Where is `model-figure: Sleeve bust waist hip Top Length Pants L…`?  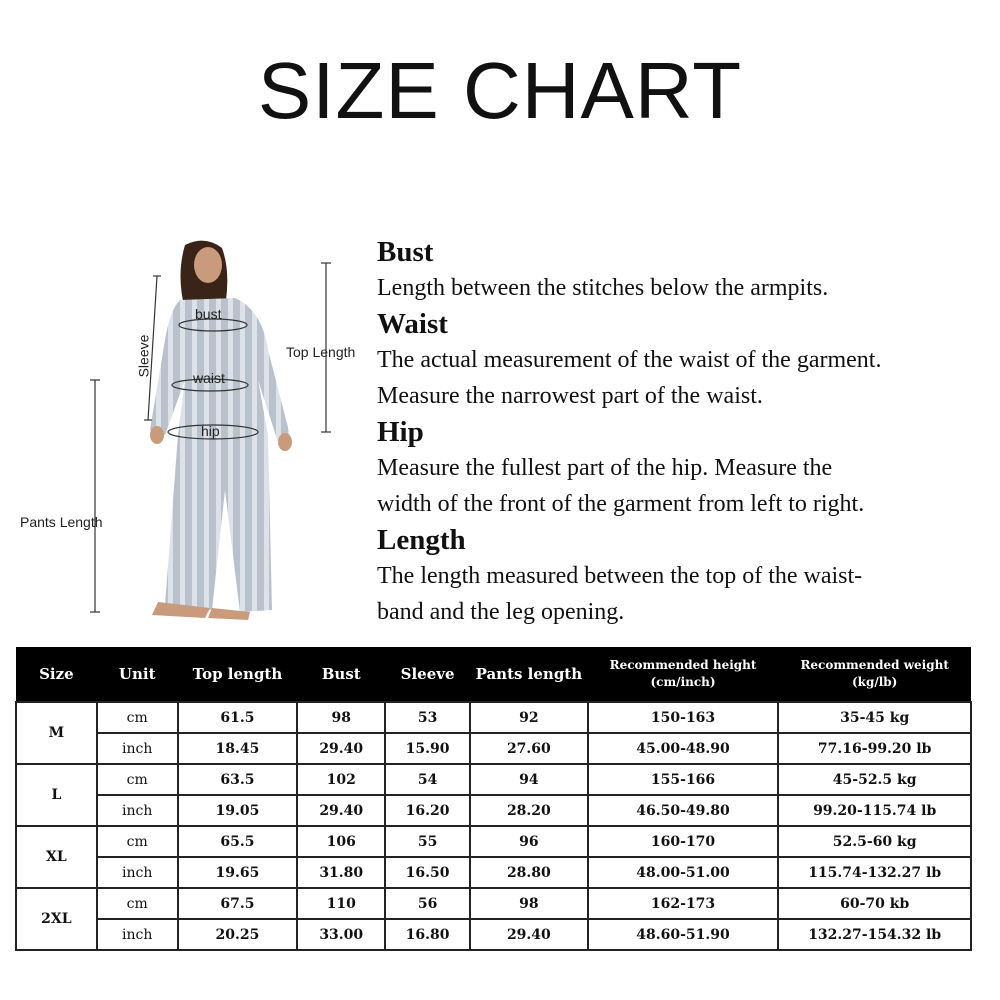
model-figure: Sleeve bust waist hip Top Length Pants L… is located at coordinates (185, 430).